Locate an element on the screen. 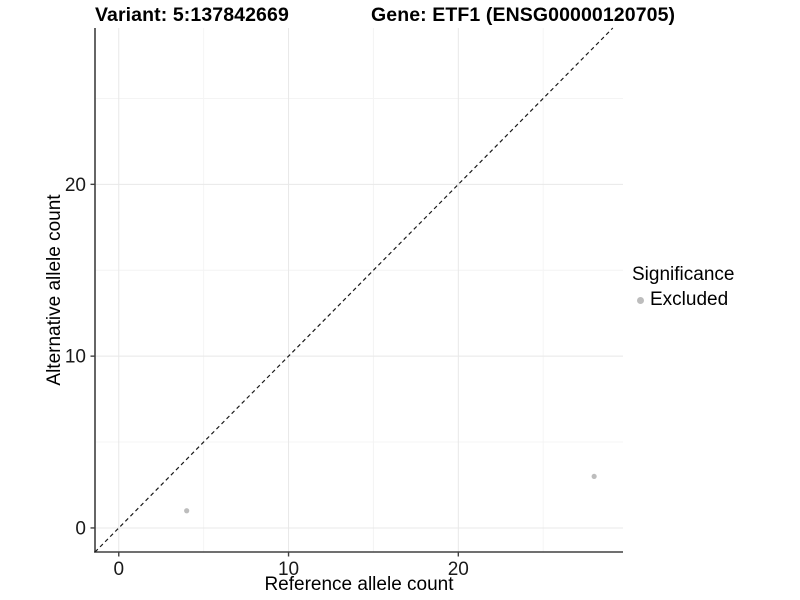 This screenshot has height=600, width=800. variant-title: Variant: 5:137842669 is located at coordinates (192, 15).